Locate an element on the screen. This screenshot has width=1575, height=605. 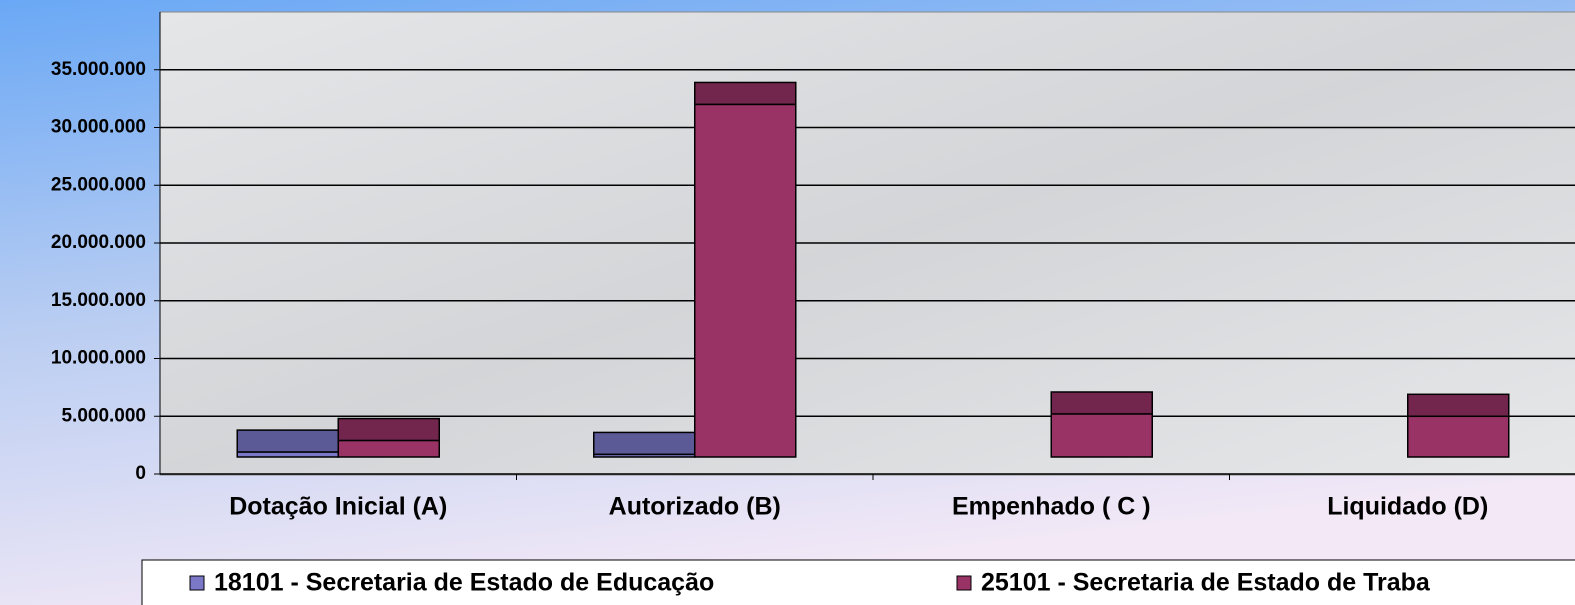
legend is located at coordinates (858, 582).